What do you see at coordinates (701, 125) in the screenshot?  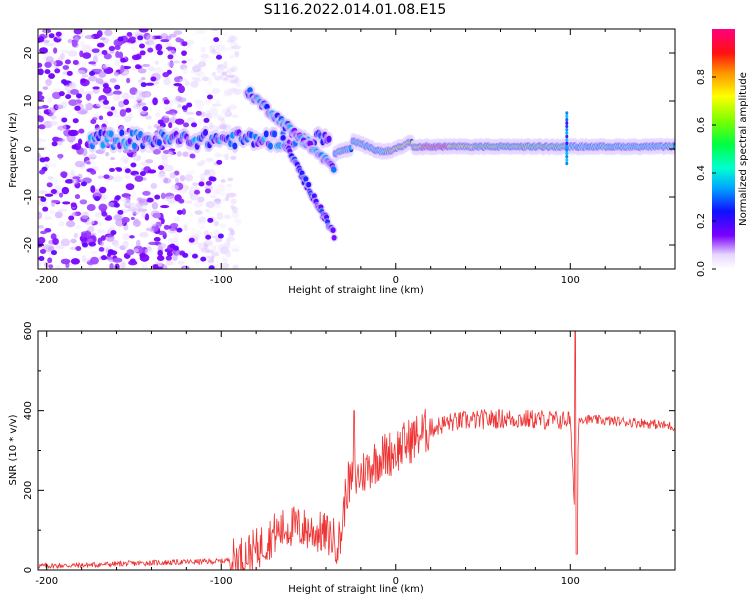 I see `colorbar-tick-label: 0.6` at bounding box center [701, 125].